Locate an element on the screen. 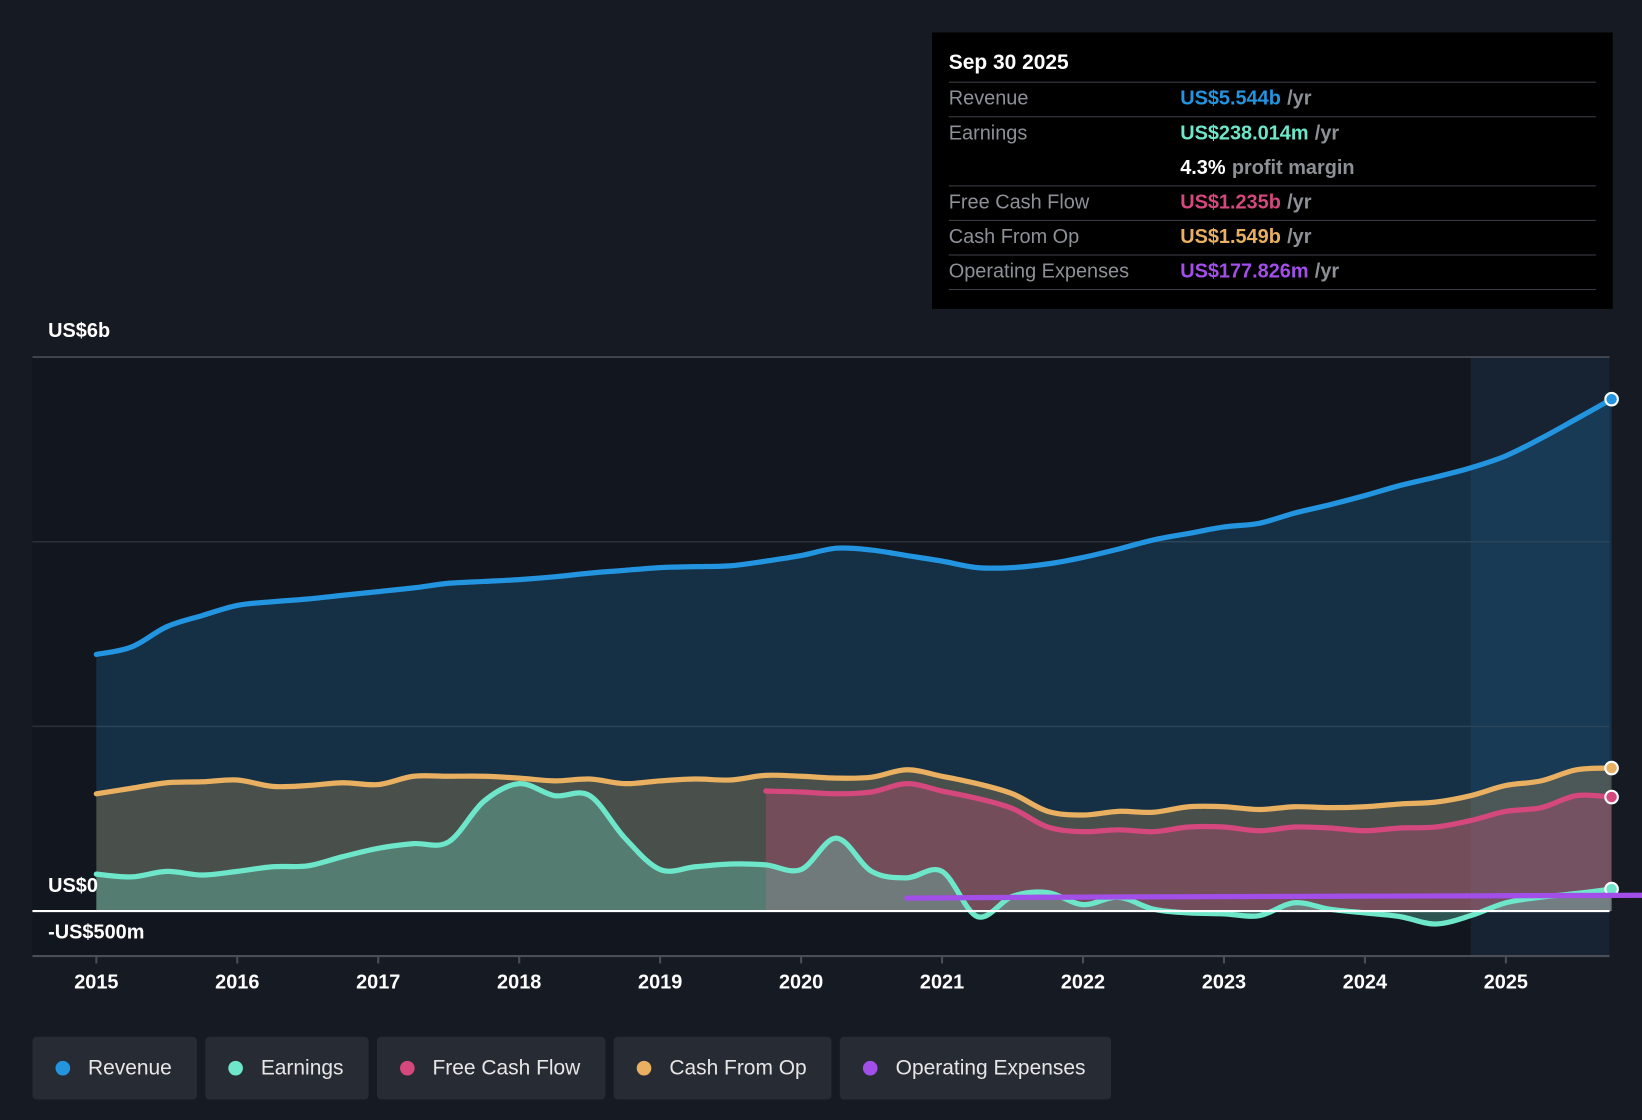 The height and width of the screenshot is (1120, 1642). x-tick-label: 2022 is located at coordinates (1083, 982).